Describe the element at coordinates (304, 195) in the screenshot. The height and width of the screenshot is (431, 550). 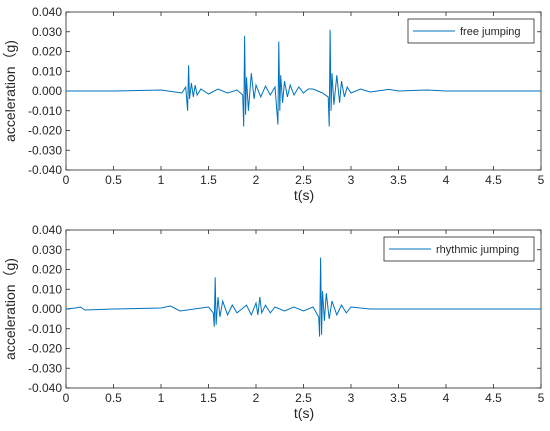
I see `x-axis-label-1: t(s)` at that location.